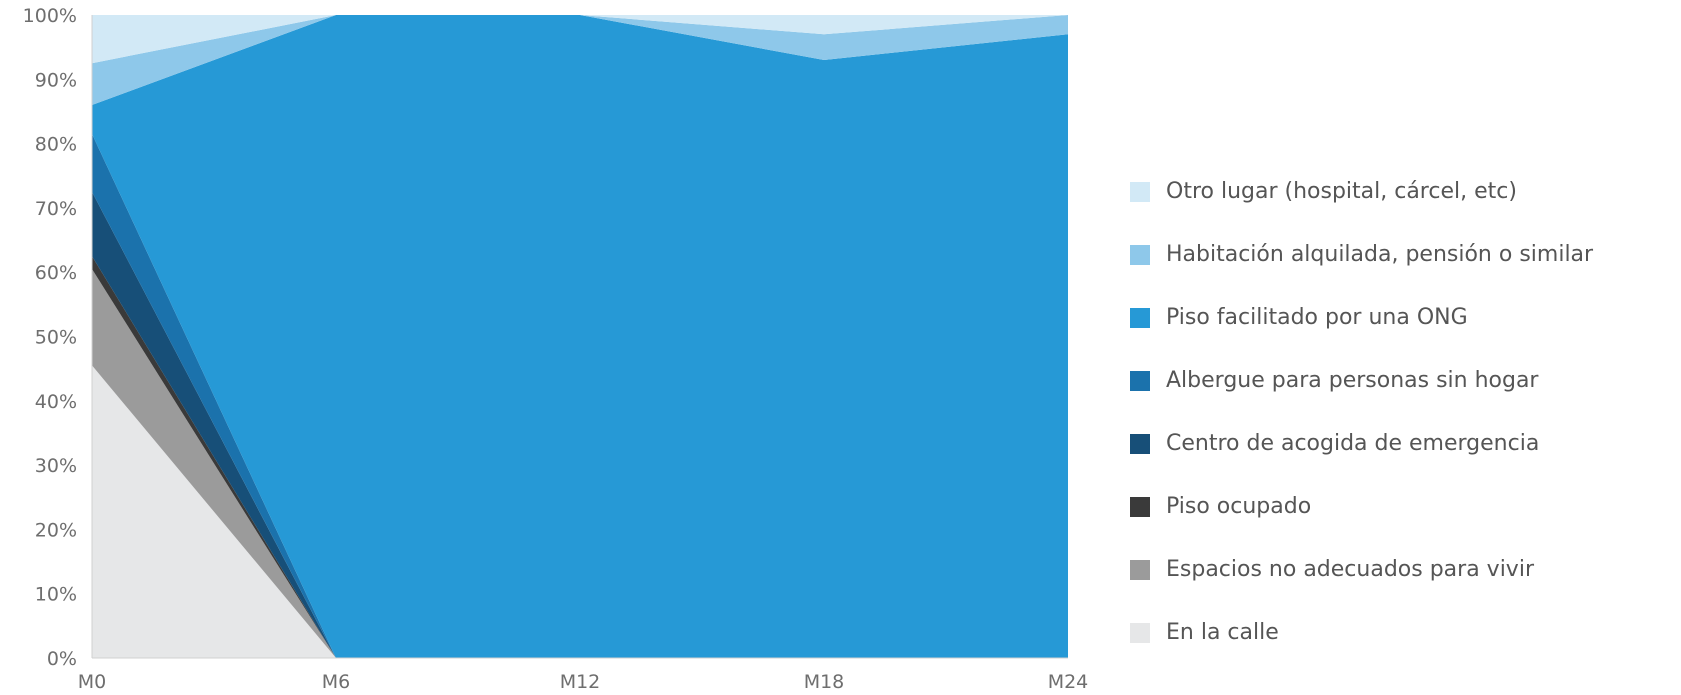 This screenshot has width=1681, height=695. I want to click on legend-item-centro-de-acogida-de-emergencia: Centro de acogida de emergencia, so click(1400, 443).